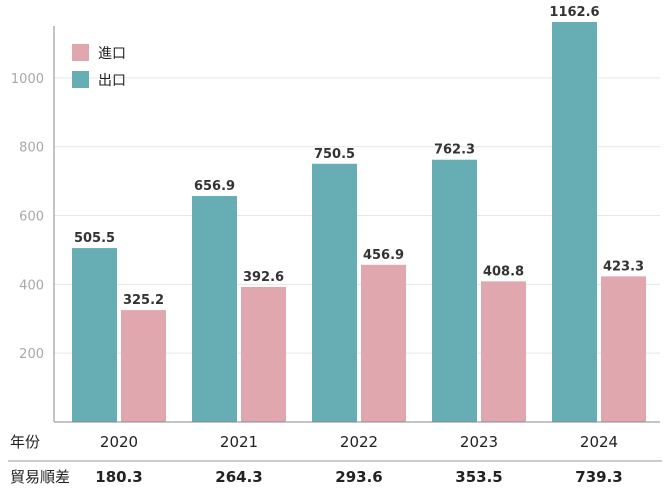  What do you see at coordinates (263, 277) in the screenshot?
I see `value-label-import-2021: 392.6` at bounding box center [263, 277].